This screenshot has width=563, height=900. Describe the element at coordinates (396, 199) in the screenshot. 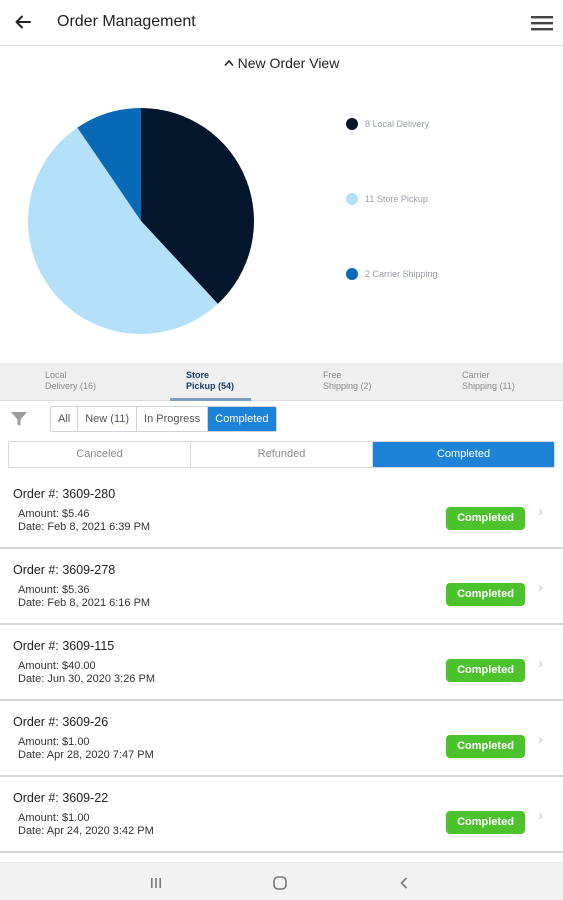

I see `legend-label: 11 Store Pickup` at that location.